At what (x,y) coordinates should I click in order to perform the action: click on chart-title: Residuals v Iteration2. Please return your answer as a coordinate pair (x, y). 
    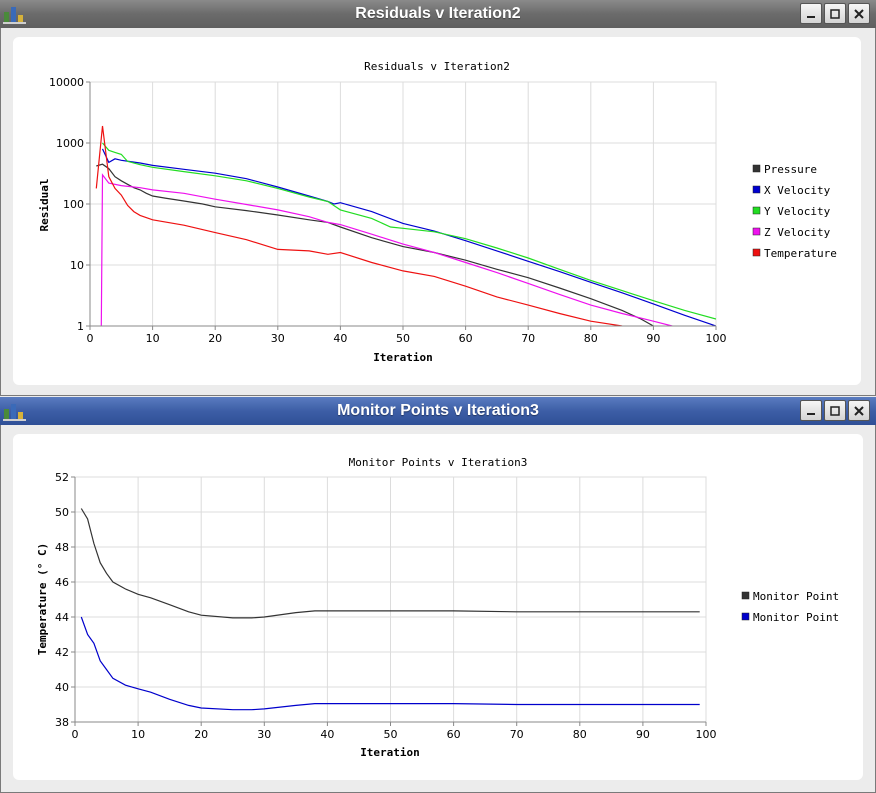
    Looking at the image, I should click on (437, 66).